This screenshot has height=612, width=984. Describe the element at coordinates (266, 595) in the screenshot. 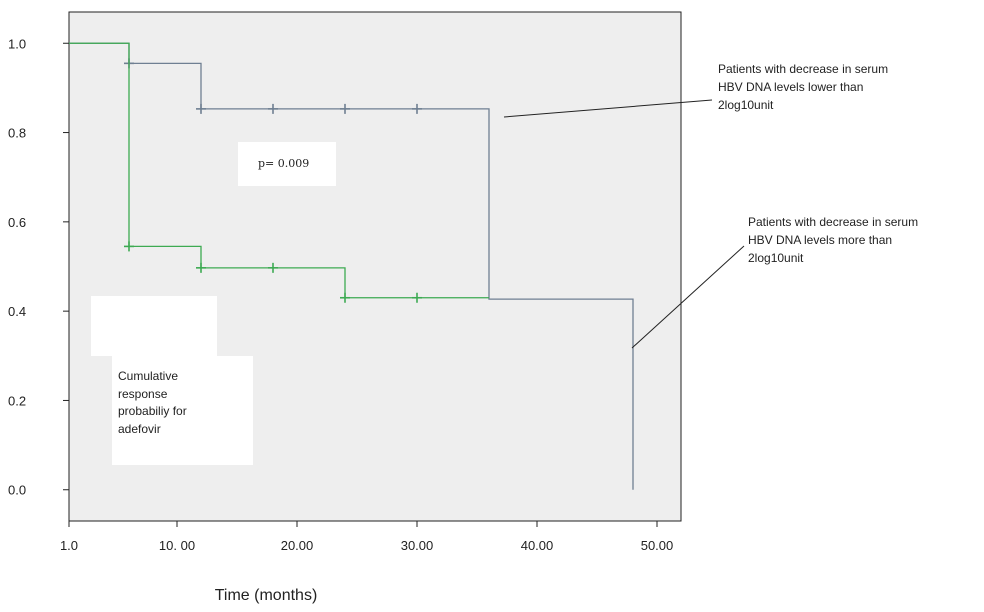

I see `x-axis-label: Time (months)` at that location.